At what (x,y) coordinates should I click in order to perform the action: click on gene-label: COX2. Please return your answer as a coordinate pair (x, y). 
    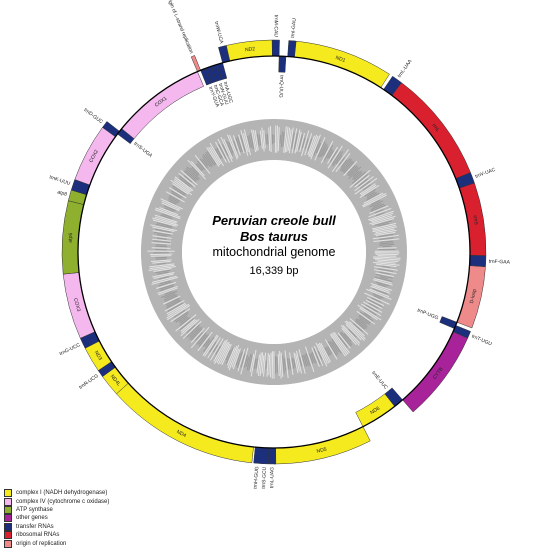
    Looking at the image, I should click on (94, 156).